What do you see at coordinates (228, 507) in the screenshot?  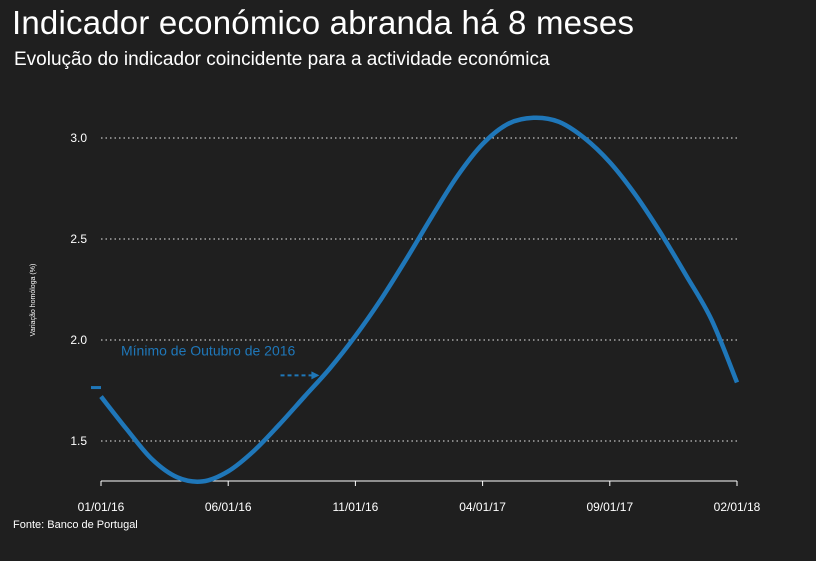 I see `x-tick-label: 06/01/16` at bounding box center [228, 507].